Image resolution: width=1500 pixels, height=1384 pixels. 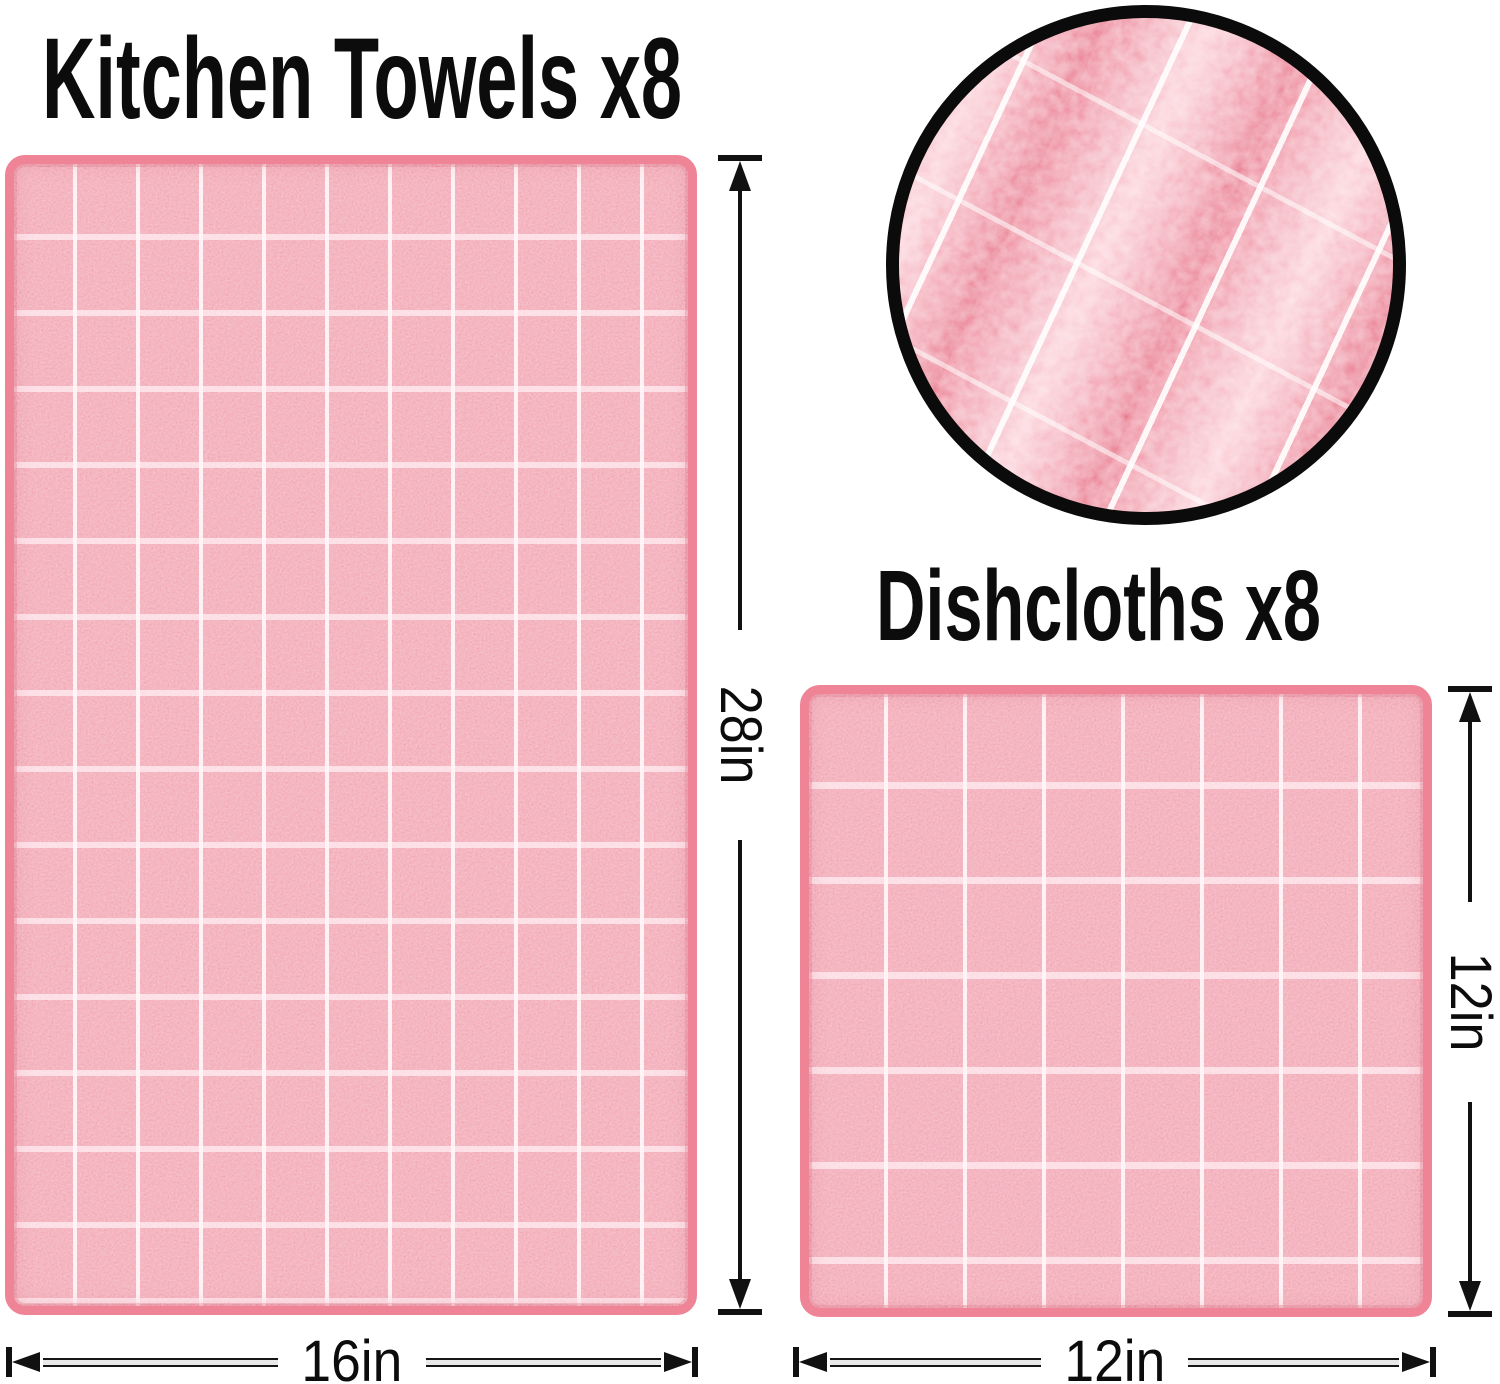 I want to click on kitchen-towels-title: Kitchen Towels x8, so click(x=362, y=79).